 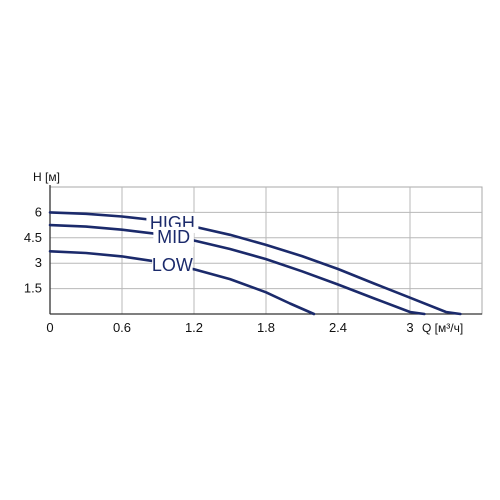 I want to click on curve-mid-label: MID, so click(x=173, y=237).